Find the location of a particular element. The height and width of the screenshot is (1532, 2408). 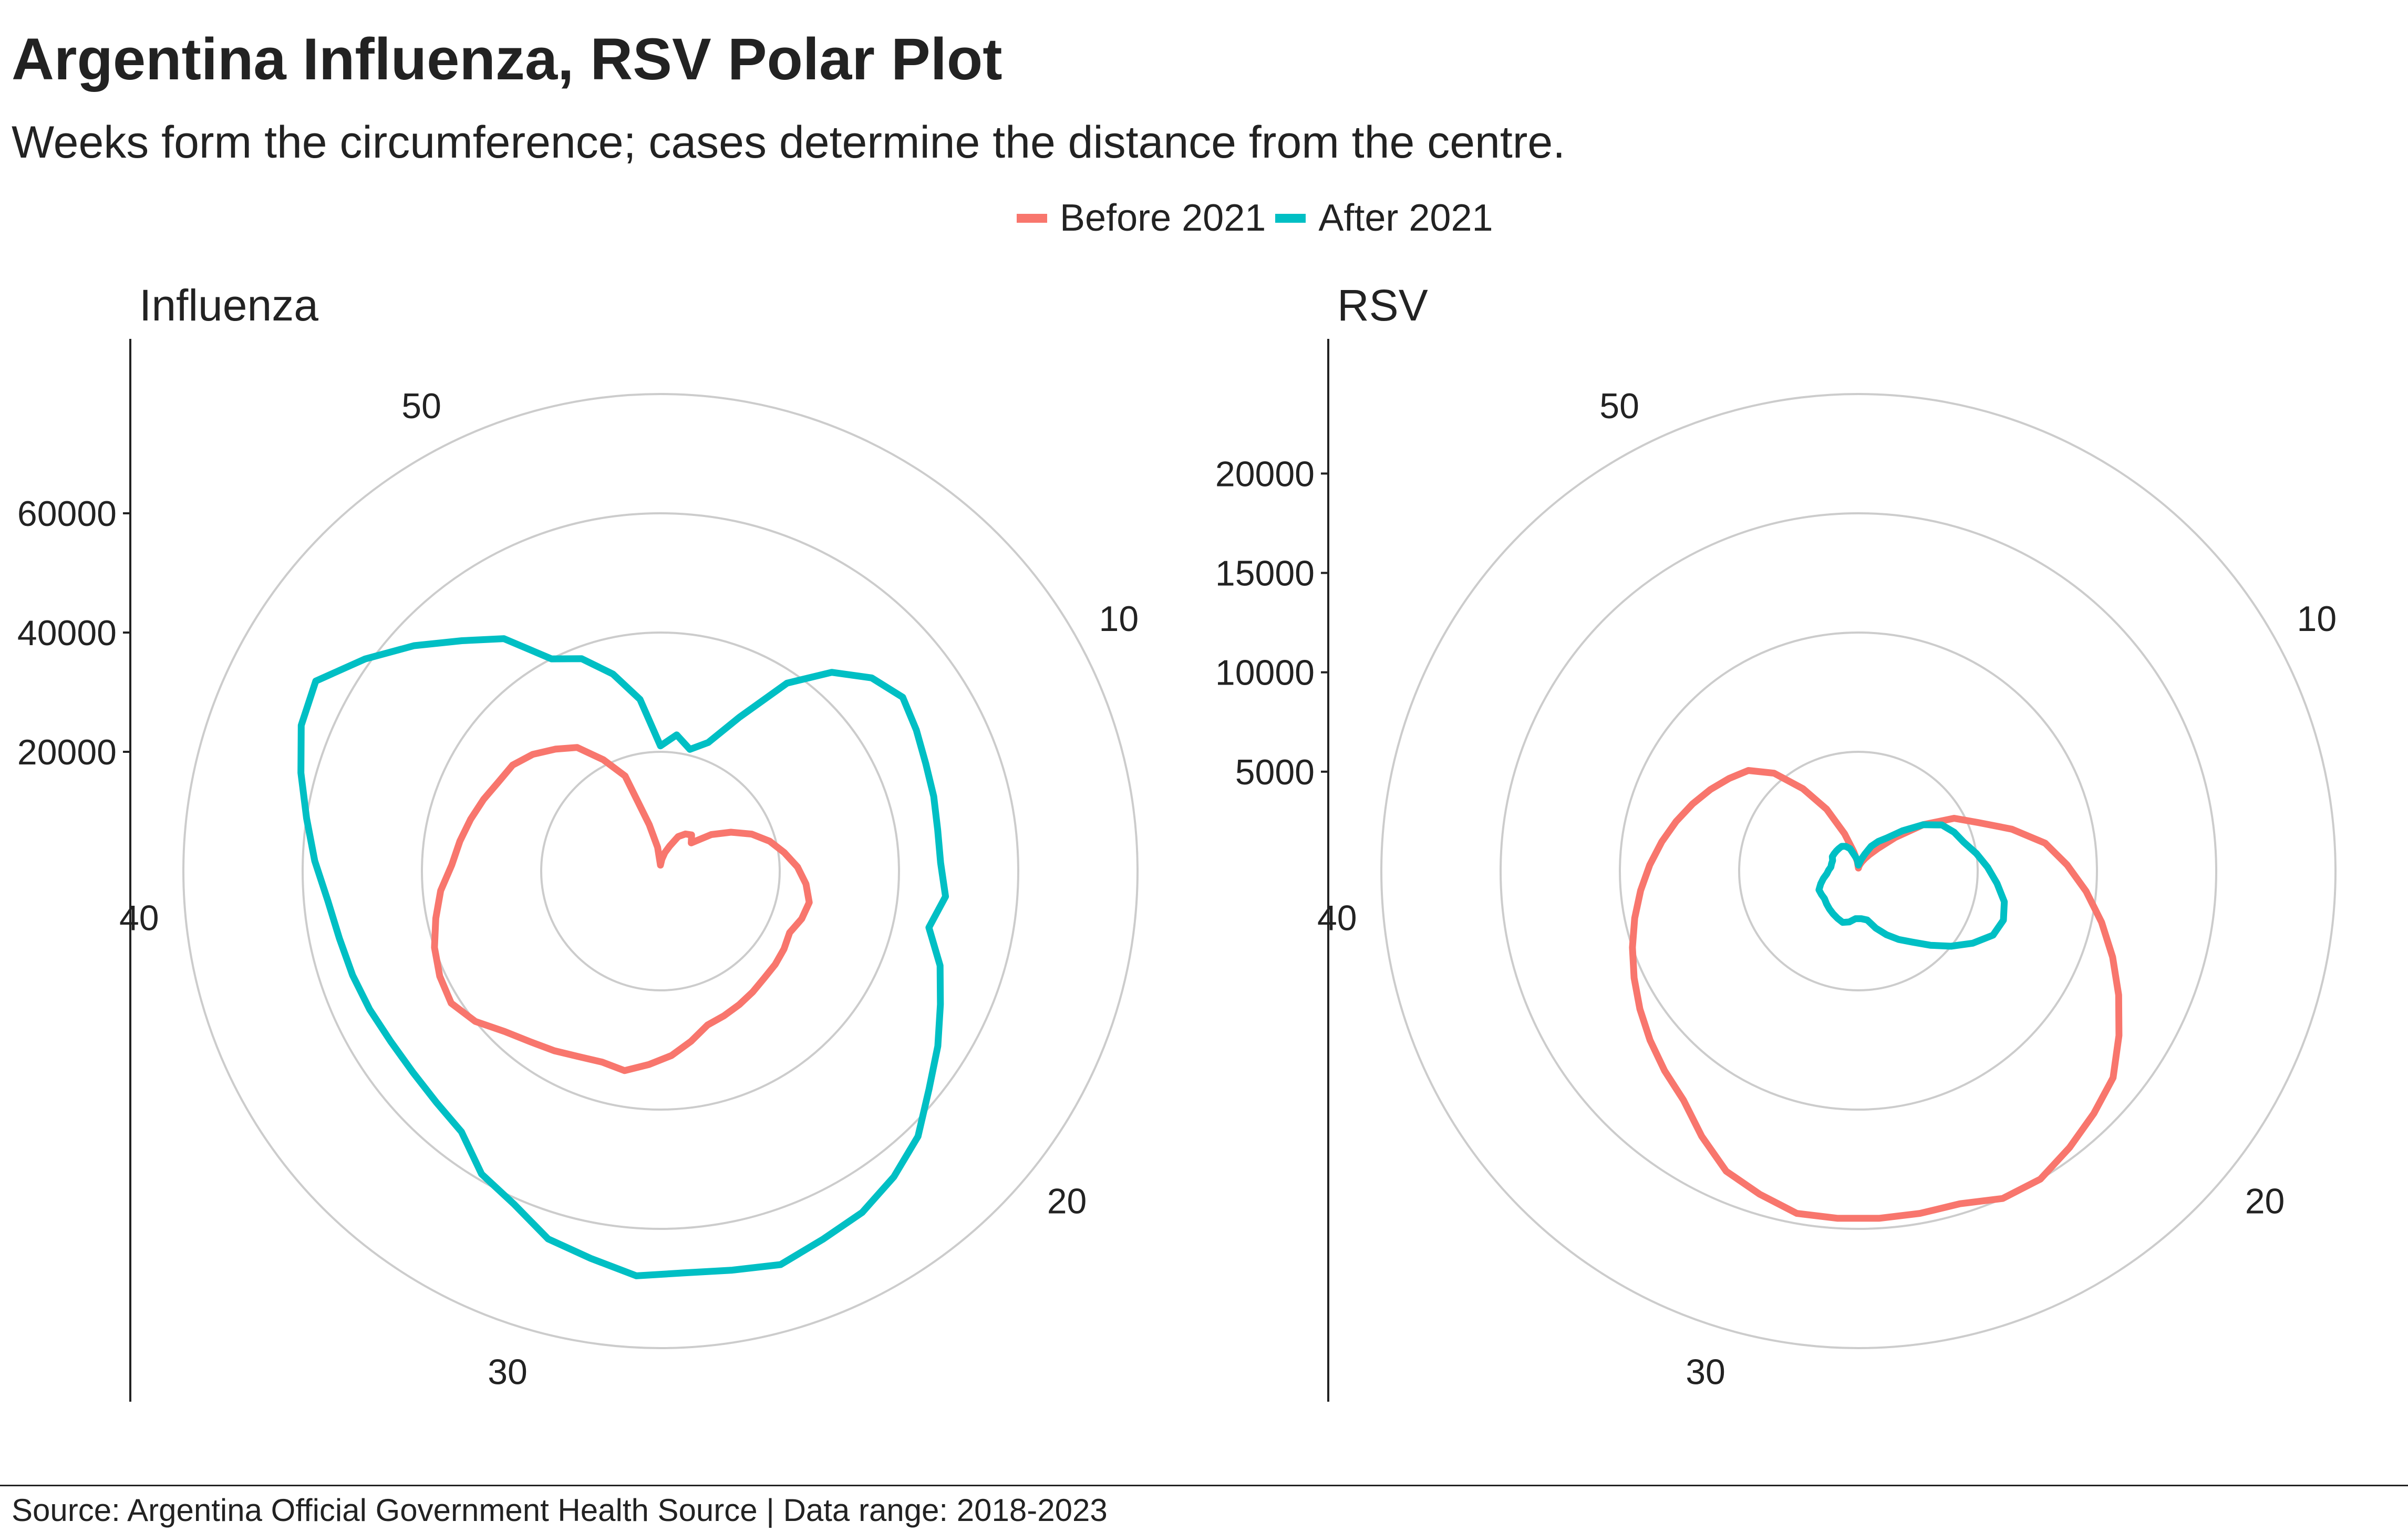

influenza-radial-tick-label: 40000 is located at coordinates (67, 633).